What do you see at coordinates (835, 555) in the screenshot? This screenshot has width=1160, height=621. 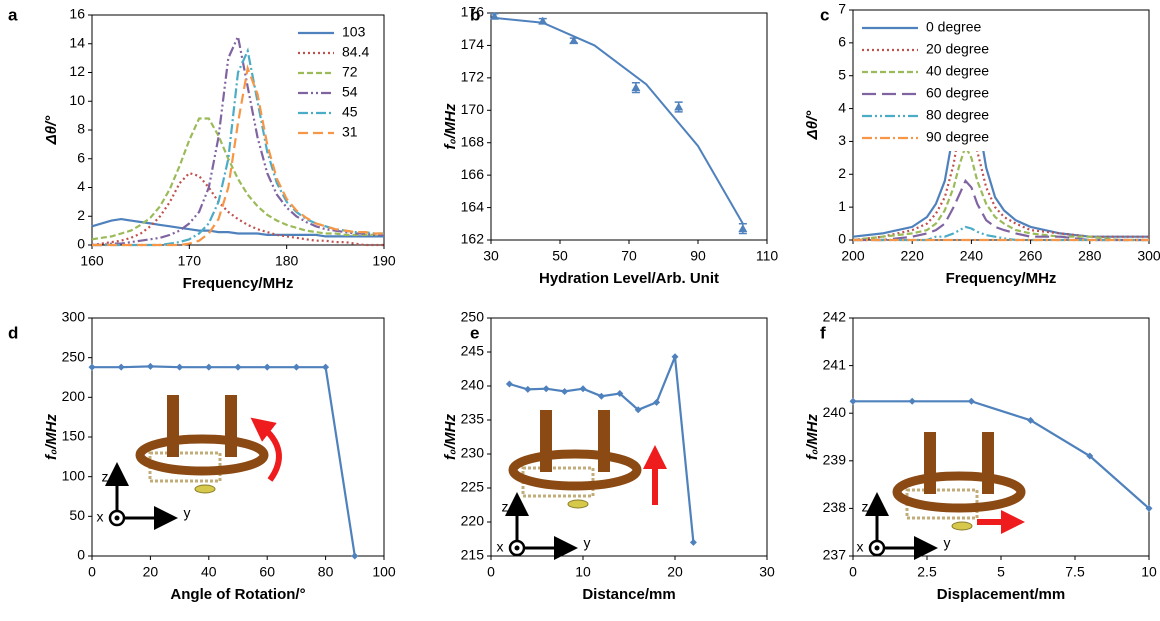 I see `y-tick-label: 237` at bounding box center [835, 555].